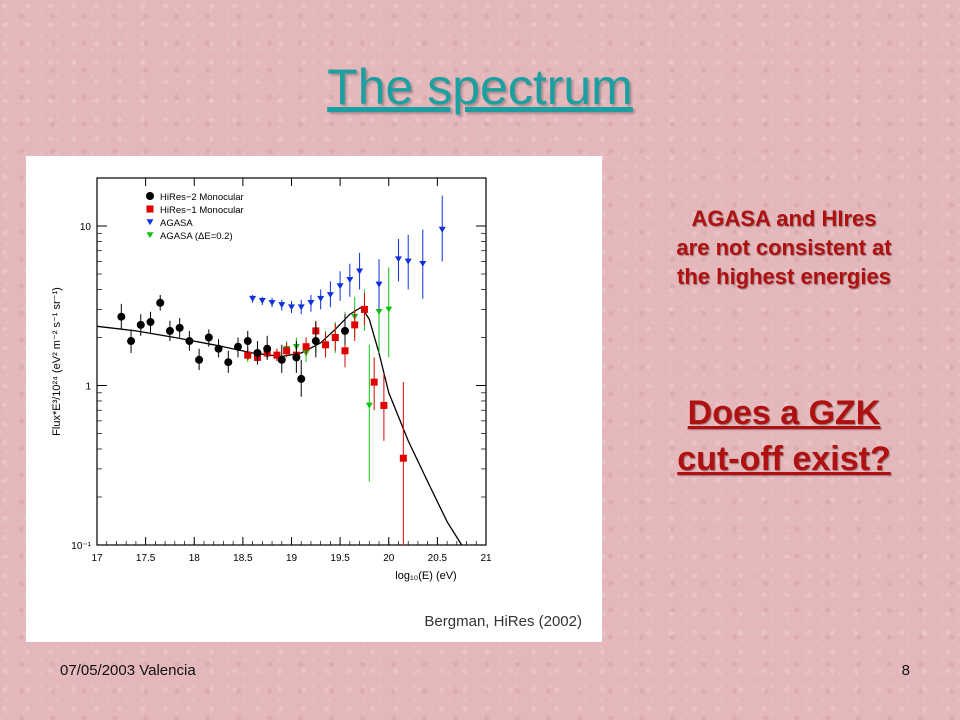 Image resolution: width=960 pixels, height=720 pixels. I want to click on fit-curve, so click(279, 426).